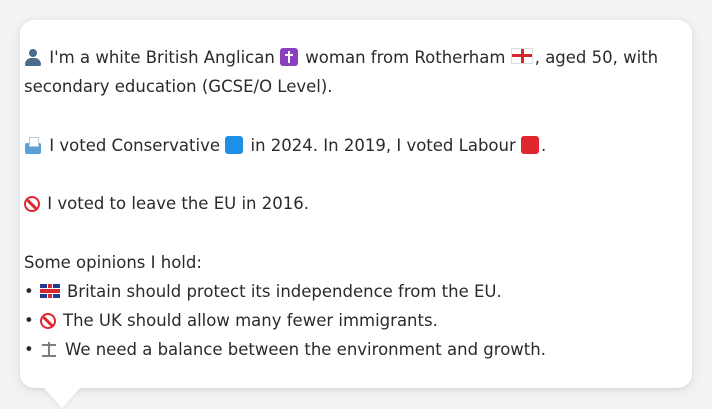  What do you see at coordinates (49, 291) in the screenshot?
I see `uk-flag-icon` at bounding box center [49, 291].